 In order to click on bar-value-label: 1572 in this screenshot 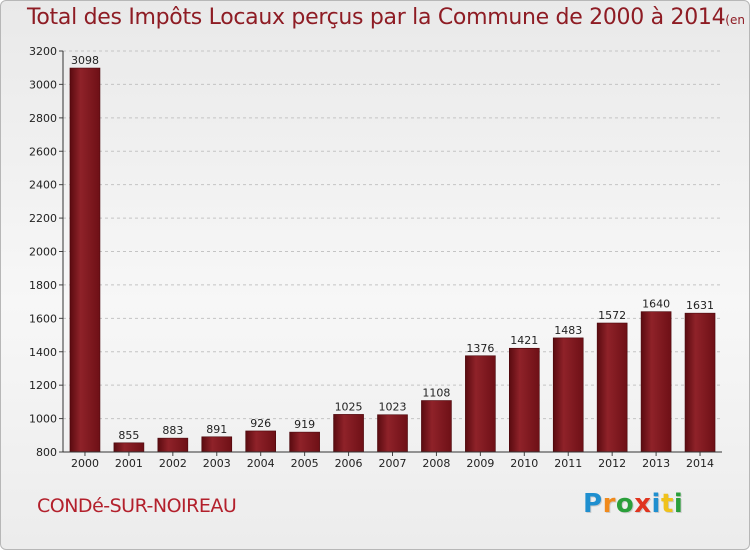, I will do `click(612, 315)`.